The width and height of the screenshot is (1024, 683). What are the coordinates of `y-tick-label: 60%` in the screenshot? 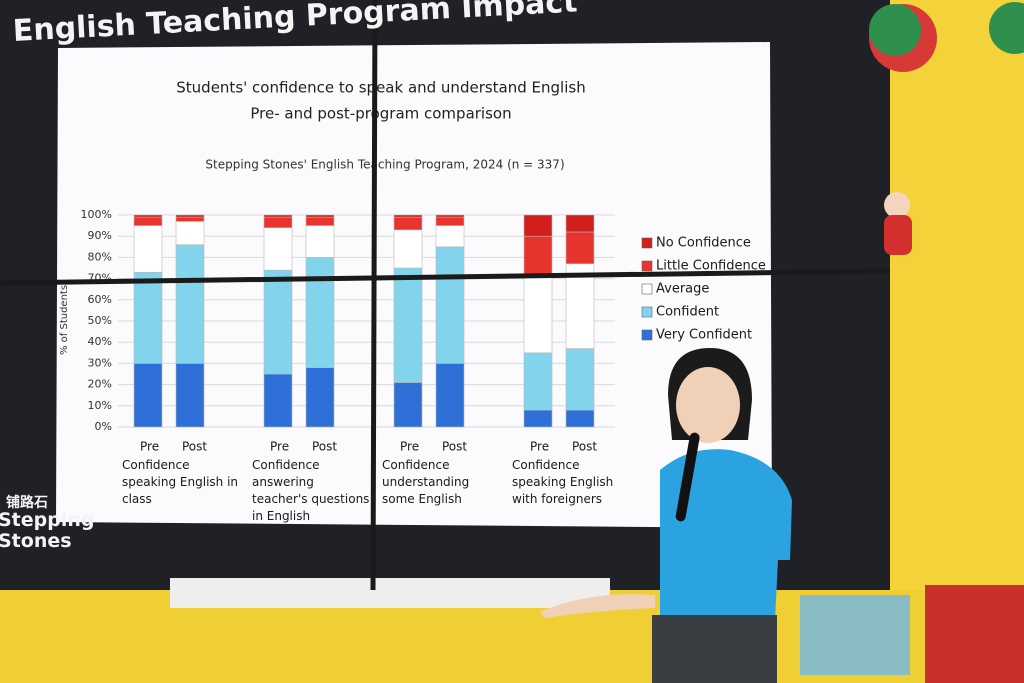 It's located at (100, 299).